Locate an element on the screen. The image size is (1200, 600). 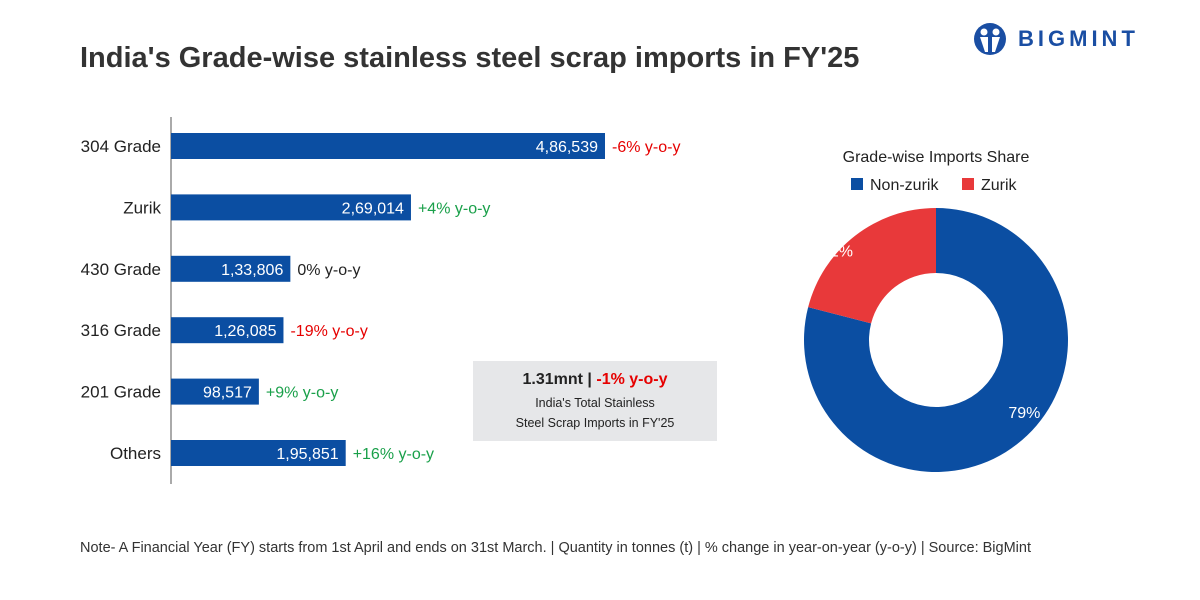
bar-value-label: 4,86,539 is located at coordinates (567, 147).